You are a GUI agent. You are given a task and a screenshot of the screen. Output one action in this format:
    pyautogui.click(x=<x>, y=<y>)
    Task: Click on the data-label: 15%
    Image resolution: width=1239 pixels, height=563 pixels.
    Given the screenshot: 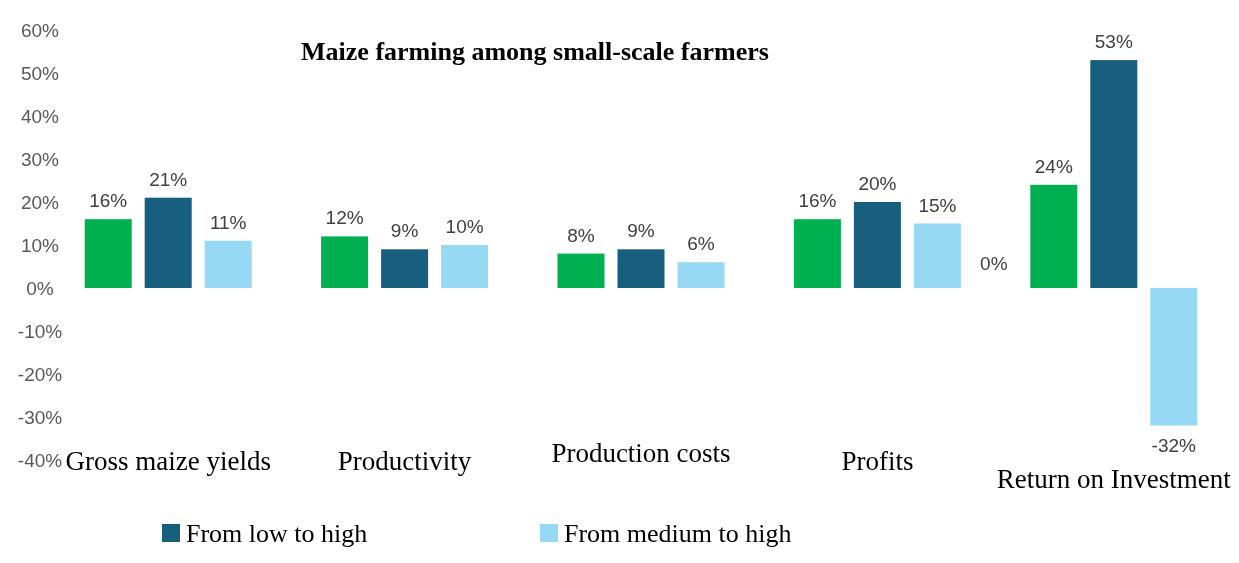 What is the action you would take?
    pyautogui.click(x=937, y=205)
    